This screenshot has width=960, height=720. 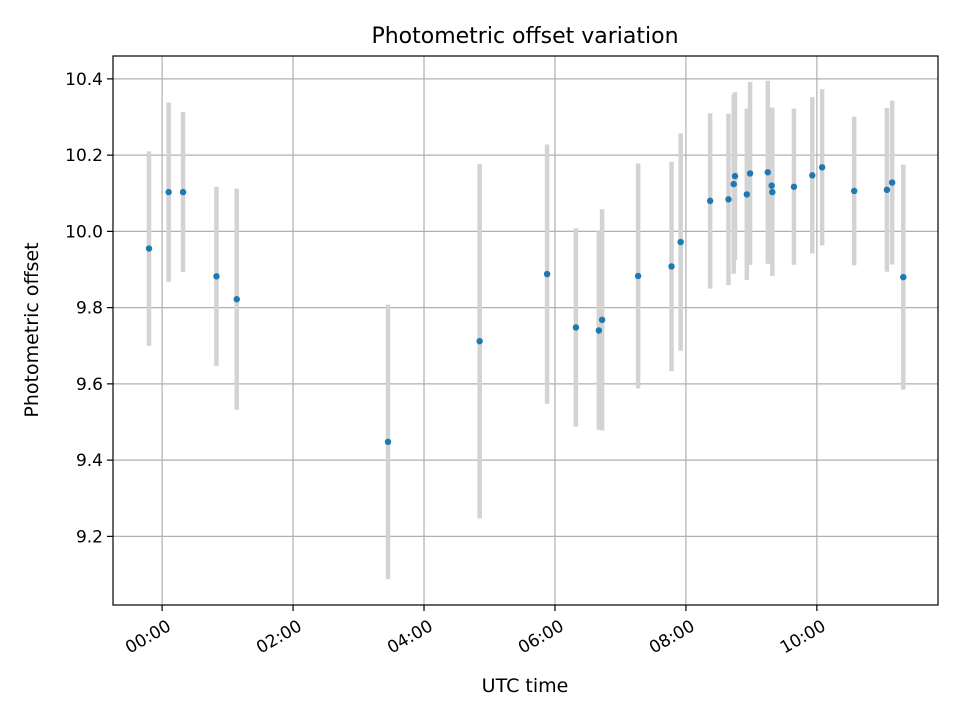 I want to click on y-axis-ticks: 9.2 9.4 9.6 9.8 10.0 10.2 10.4, so click(x=89, y=308).